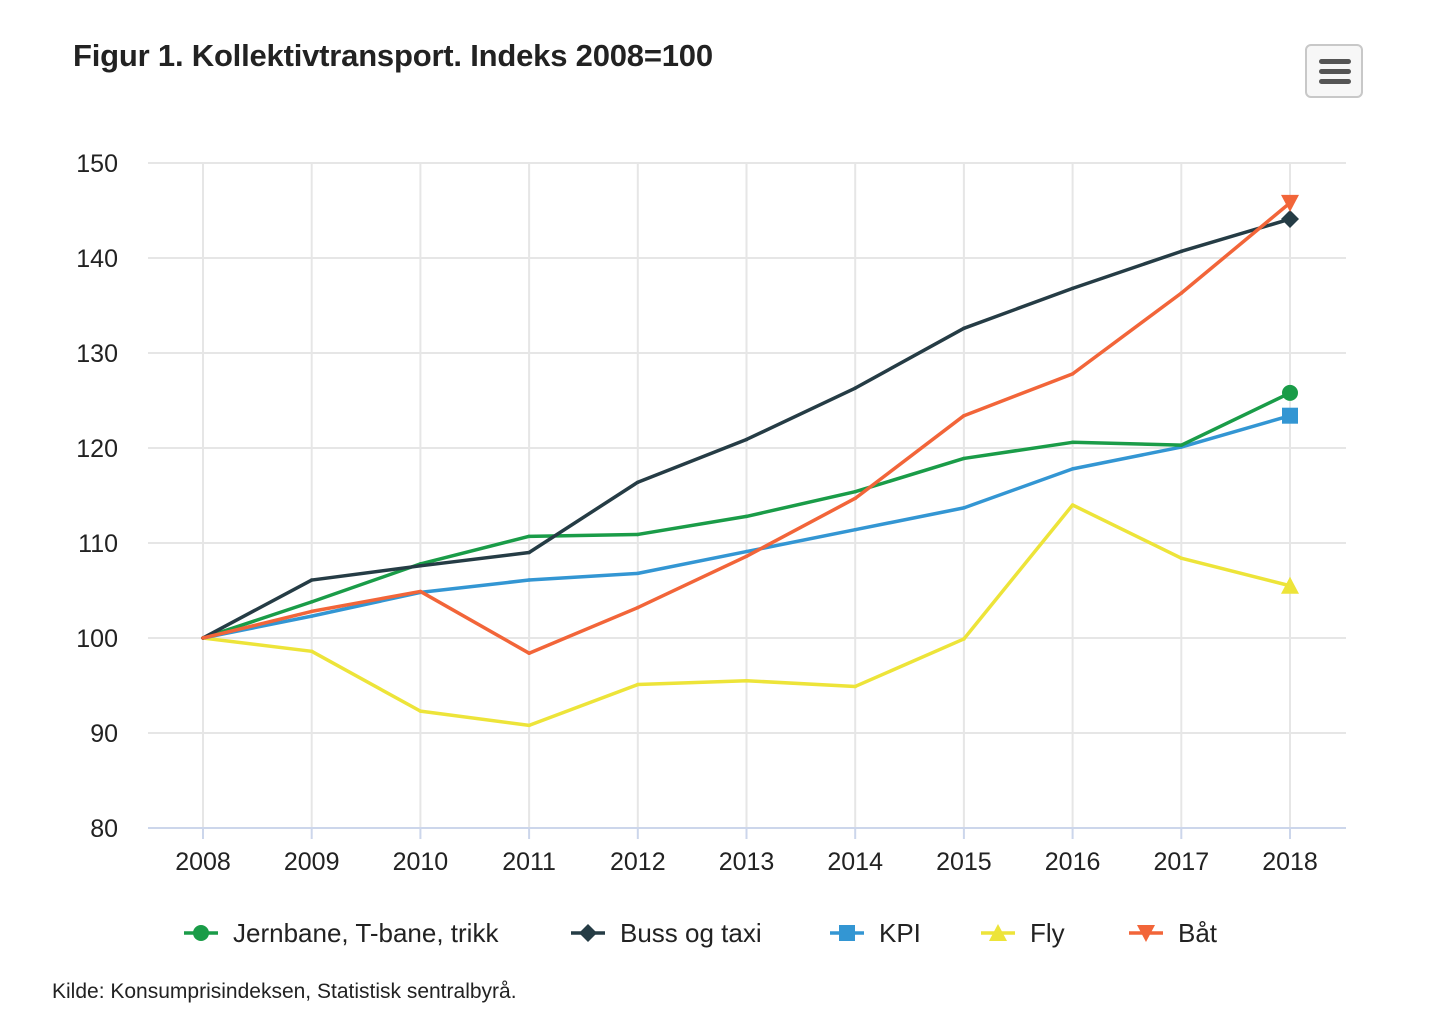  What do you see at coordinates (855, 862) in the screenshot?
I see `x-tick-label: 2014` at bounding box center [855, 862].